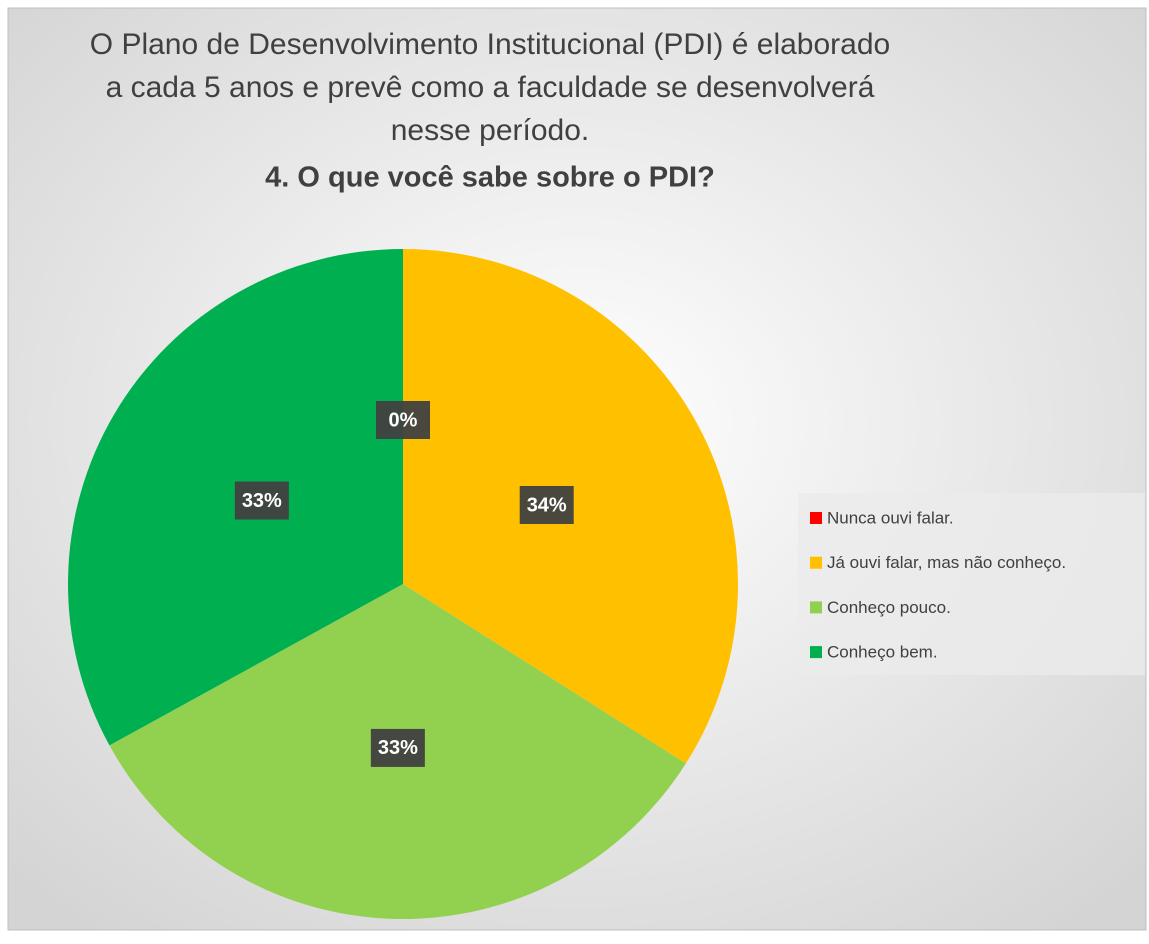 The height and width of the screenshot is (944, 1149). What do you see at coordinates (490, 178) in the screenshot?
I see `subtitle: 4. O que você sabe sobre o PDI?` at bounding box center [490, 178].